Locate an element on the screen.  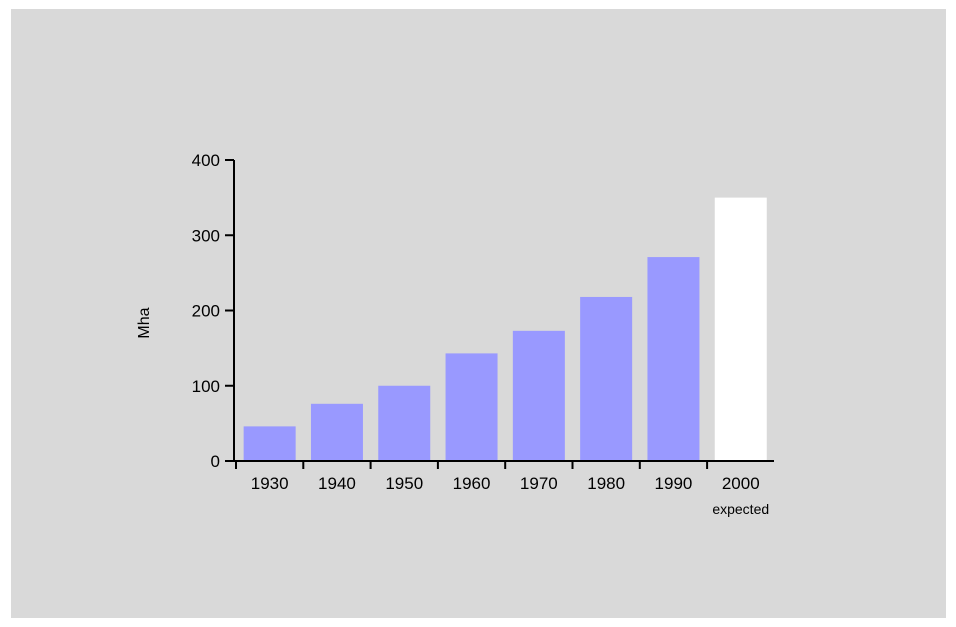
x-ticks is located at coordinates (471, 465).